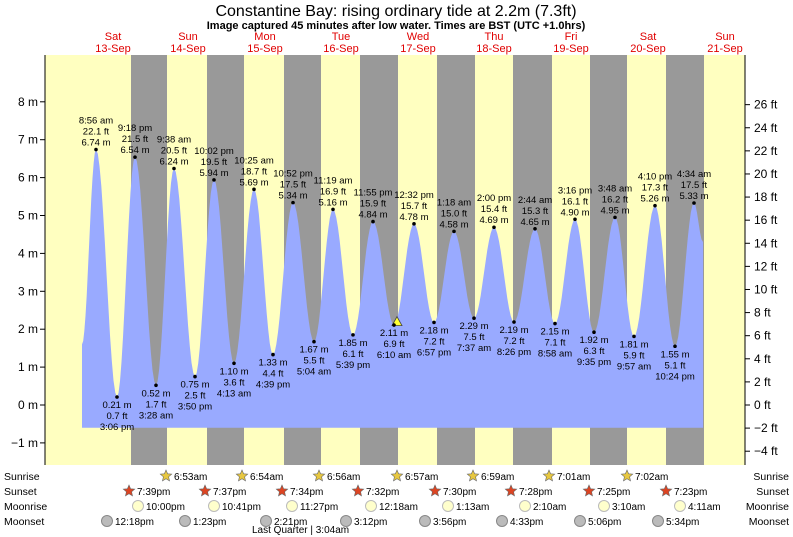 The width and height of the screenshot is (793, 537). What do you see at coordinates (333, 191) in the screenshot?
I see `high-tide-ft: 16.9 ft` at bounding box center [333, 191].